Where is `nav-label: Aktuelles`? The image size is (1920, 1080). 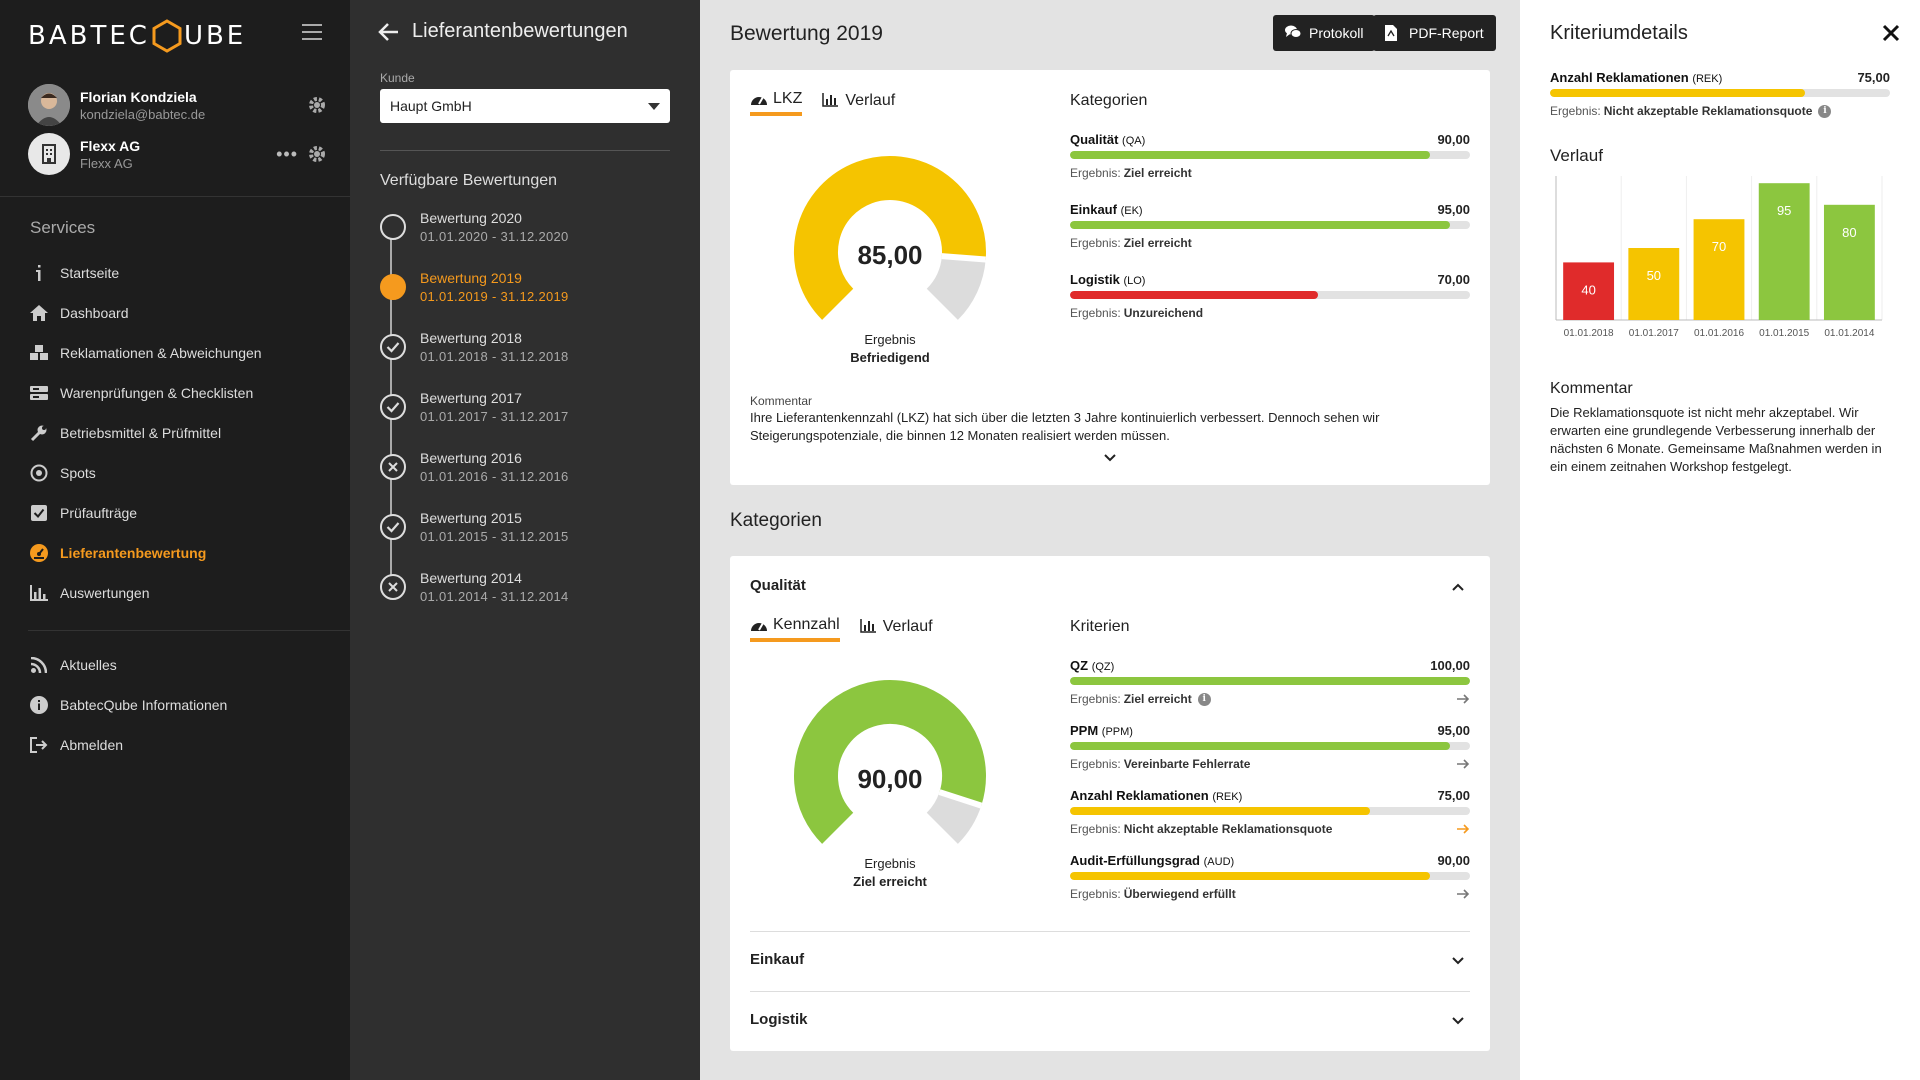 nav-label: Aktuelles is located at coordinates (88, 665).